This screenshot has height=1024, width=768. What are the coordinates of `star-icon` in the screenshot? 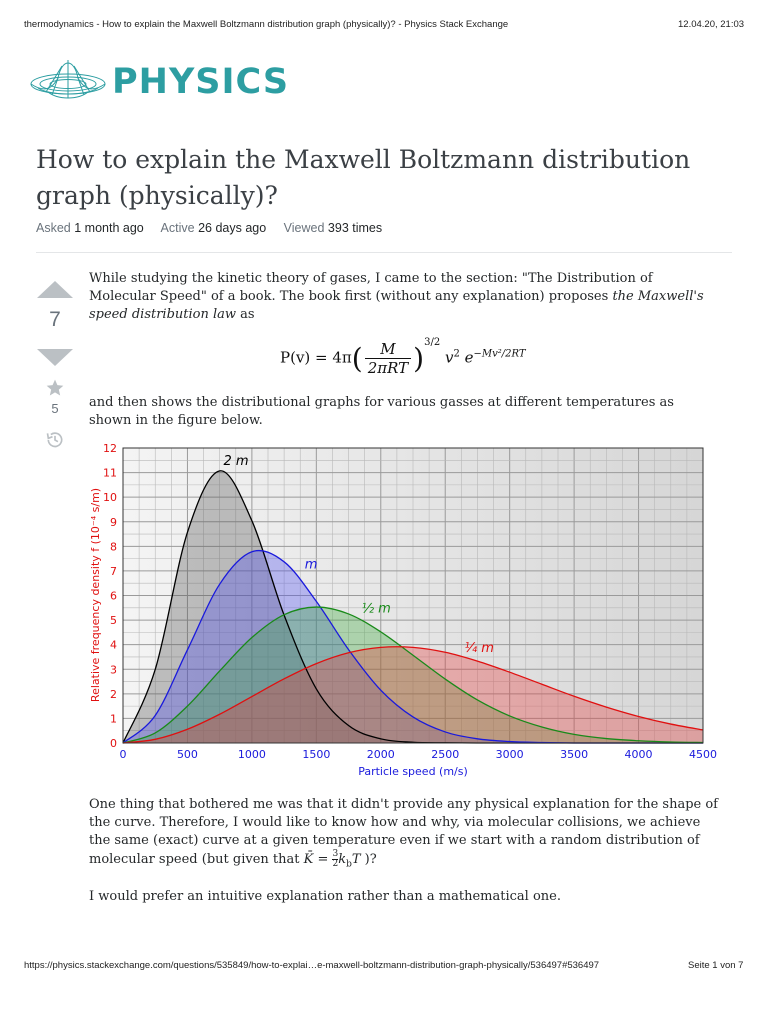 It's located at (55, 387).